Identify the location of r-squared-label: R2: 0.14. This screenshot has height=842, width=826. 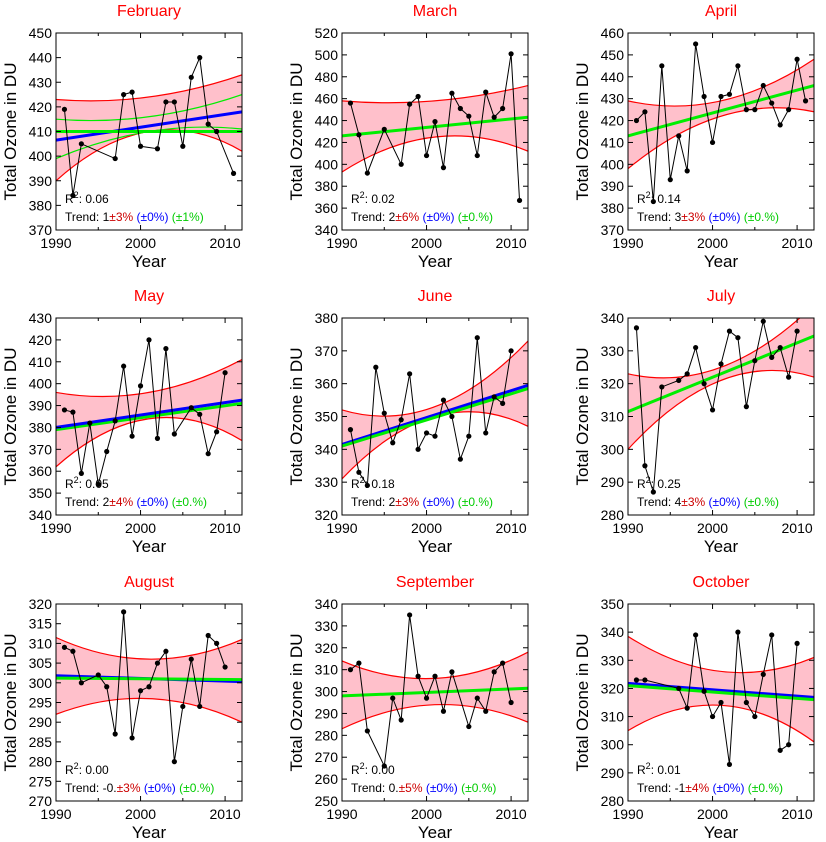
(659, 198).